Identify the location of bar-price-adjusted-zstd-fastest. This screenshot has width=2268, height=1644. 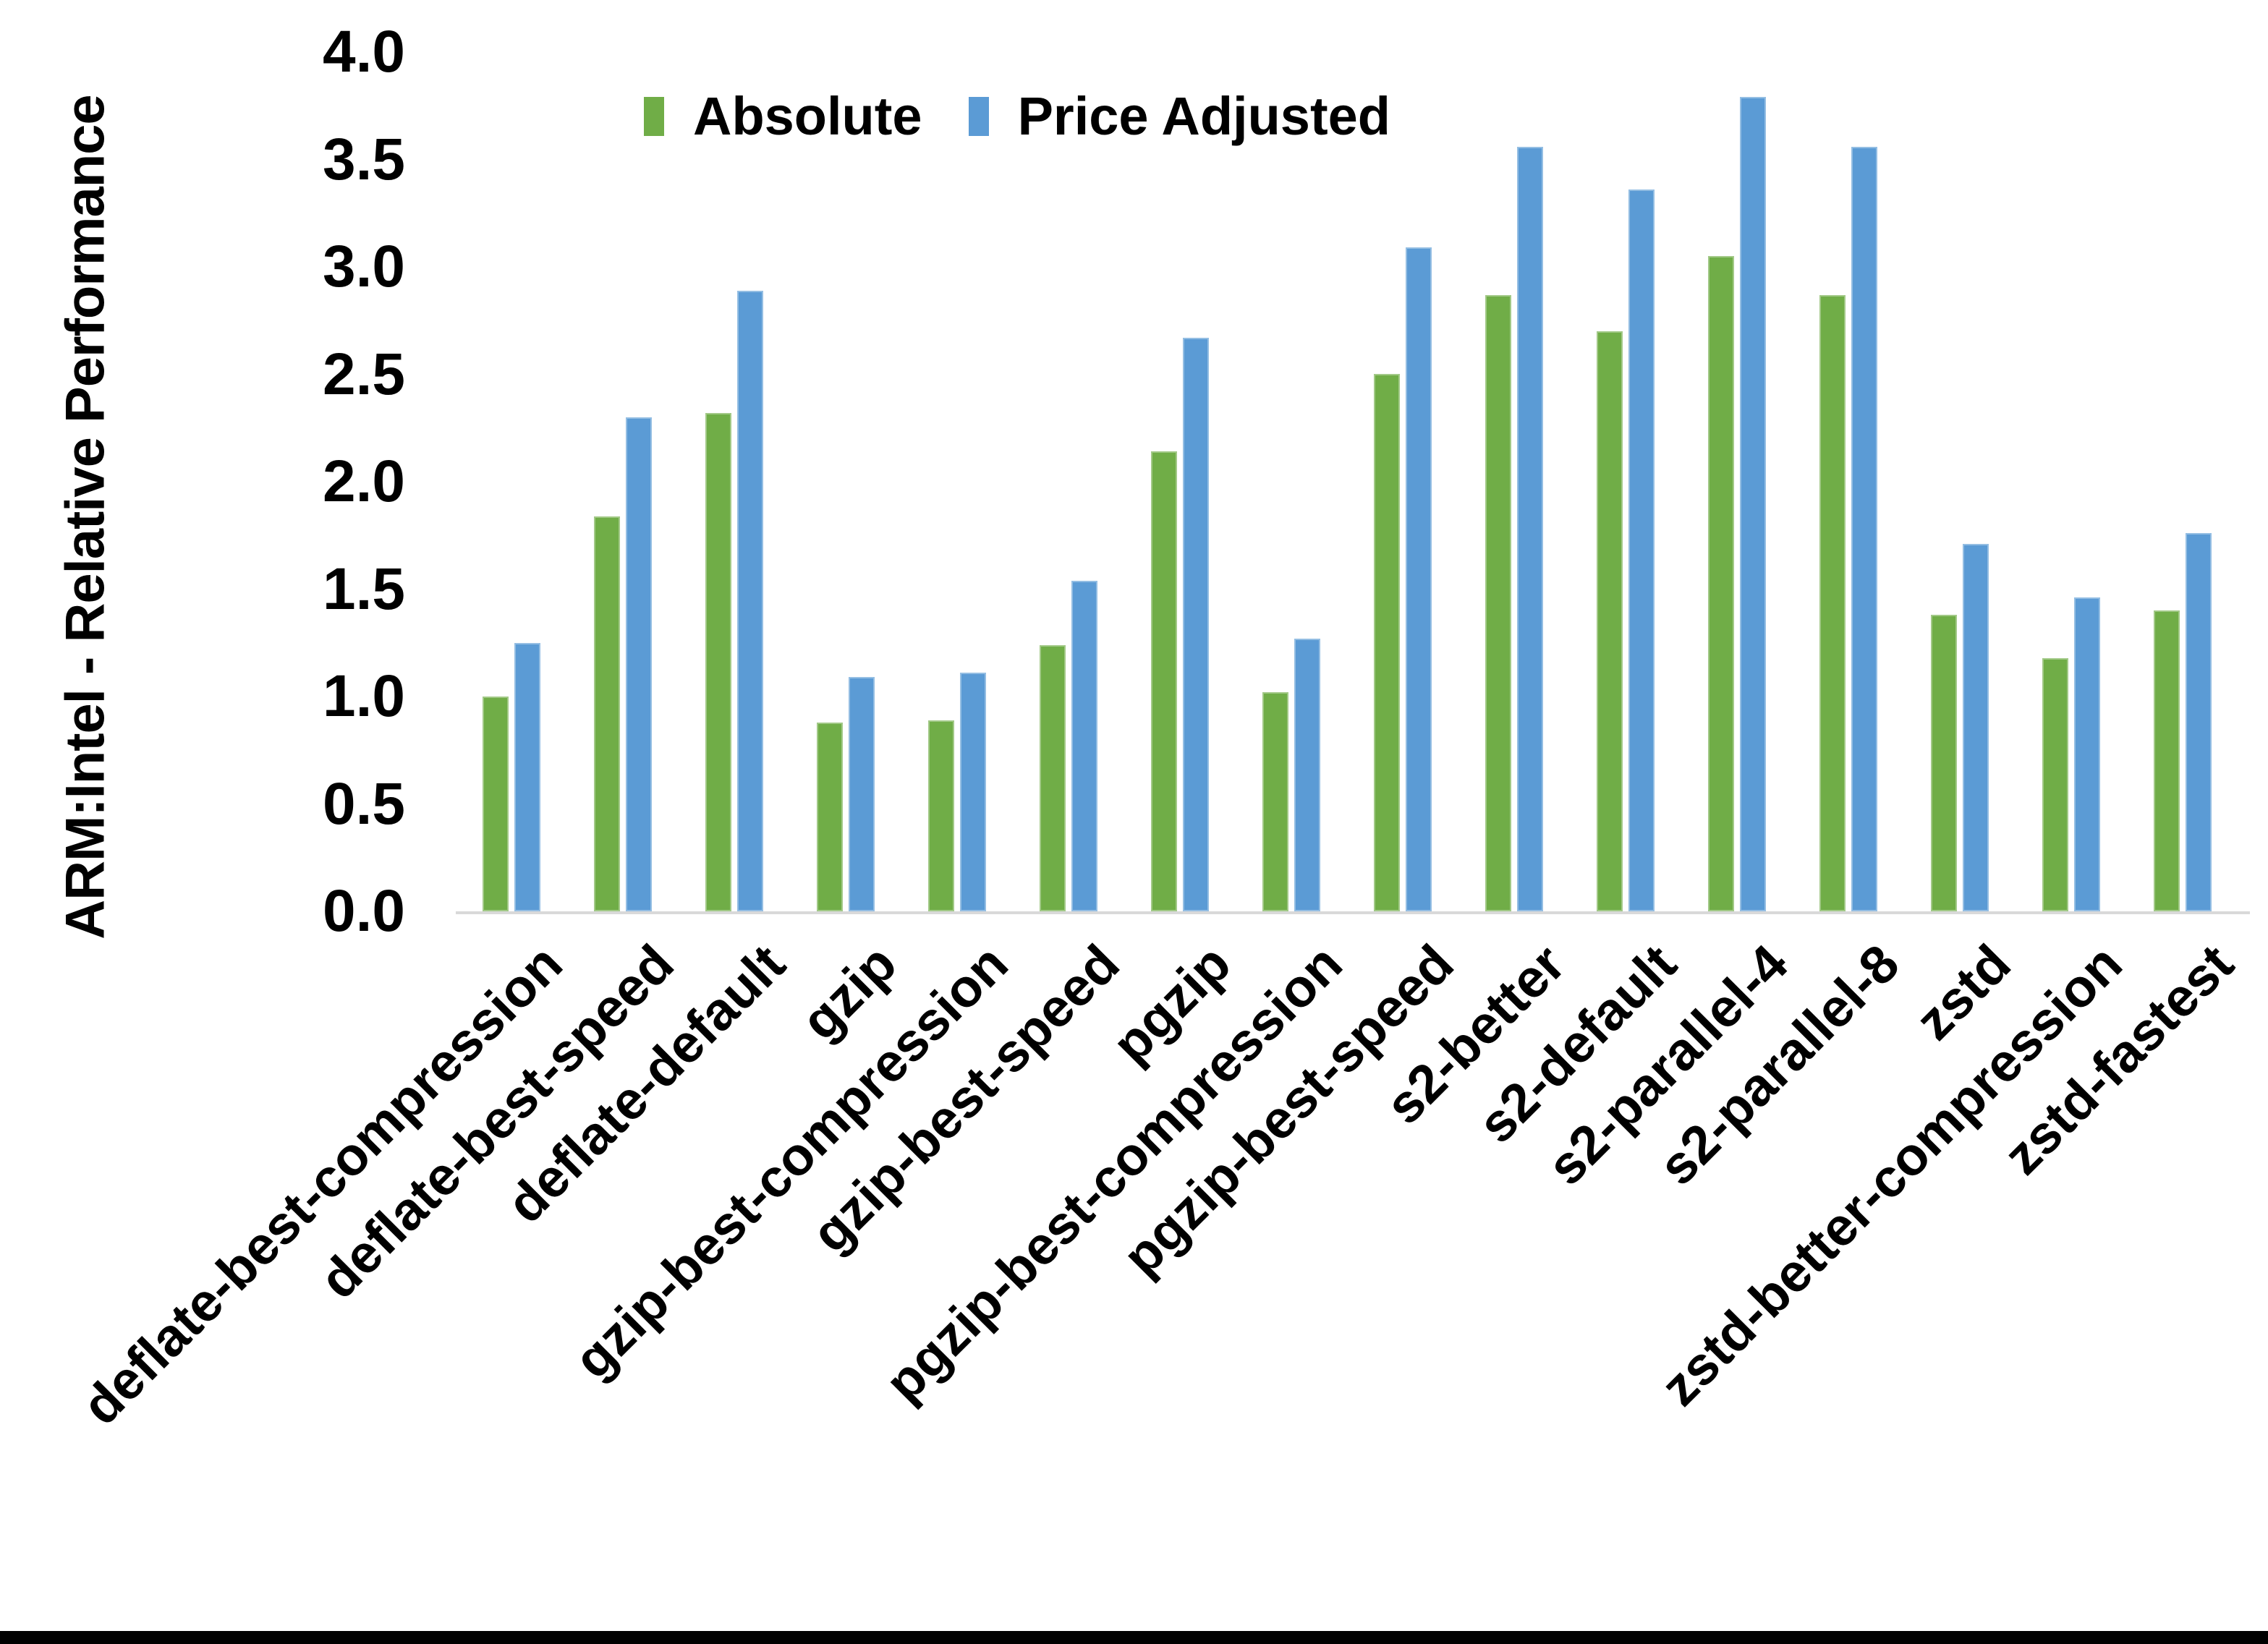
(2199, 722).